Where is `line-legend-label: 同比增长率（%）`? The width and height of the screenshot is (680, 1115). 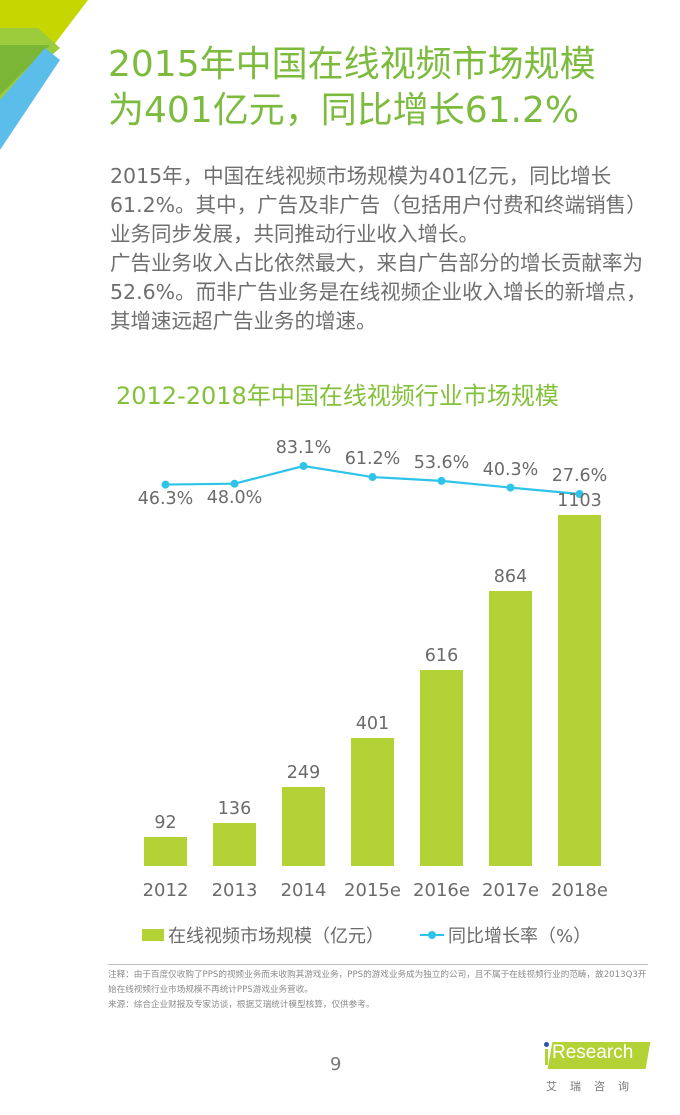 line-legend-label: 同比增长率（%） is located at coordinates (520, 936).